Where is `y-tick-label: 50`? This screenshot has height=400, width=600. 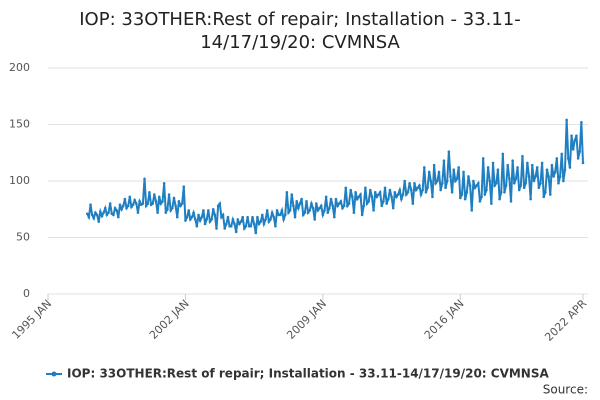 y-tick-label: 50 is located at coordinates (23, 237).